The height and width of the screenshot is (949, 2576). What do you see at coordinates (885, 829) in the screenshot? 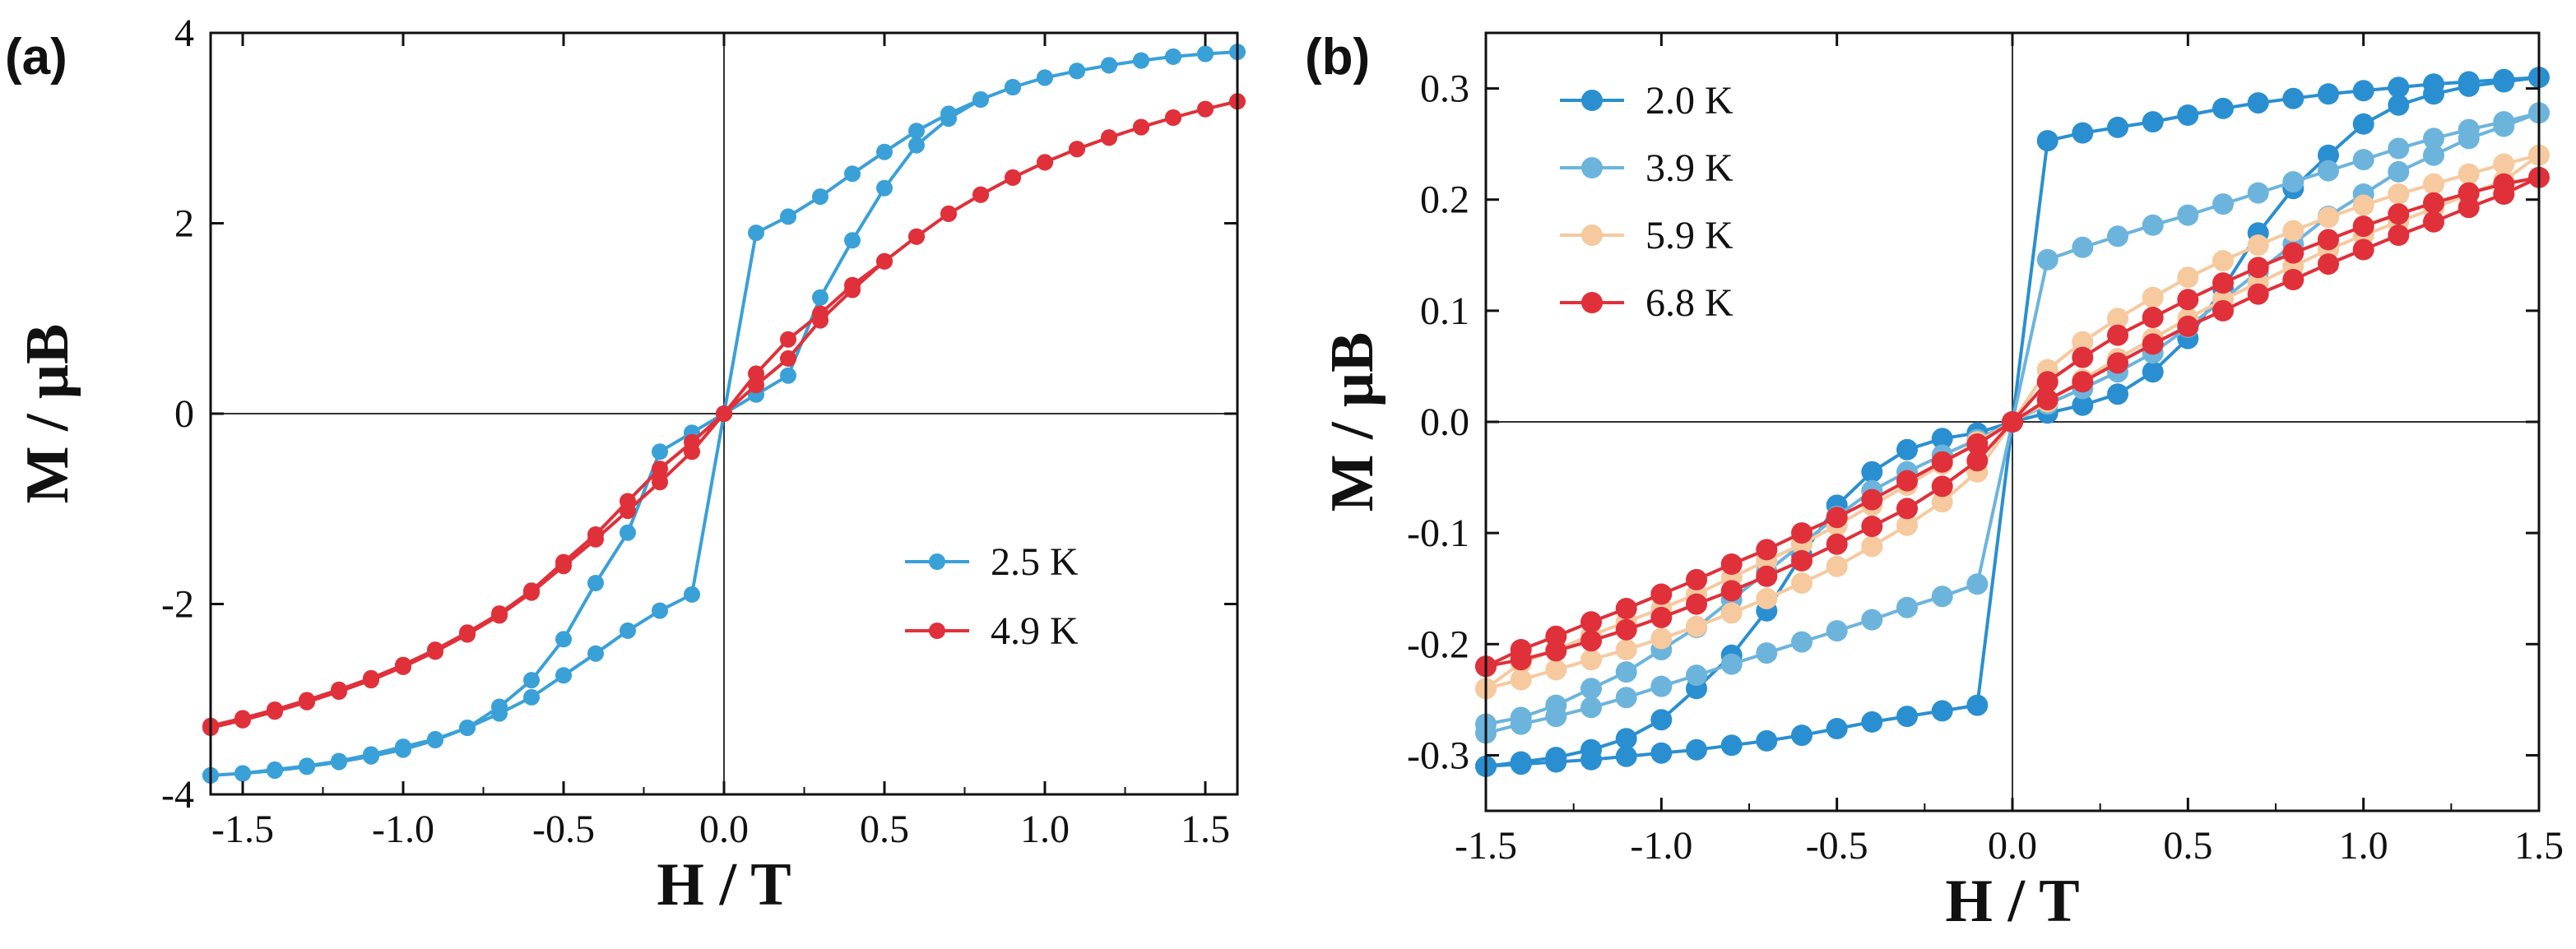
I see `x-tick-label: 0.5` at bounding box center [885, 829].